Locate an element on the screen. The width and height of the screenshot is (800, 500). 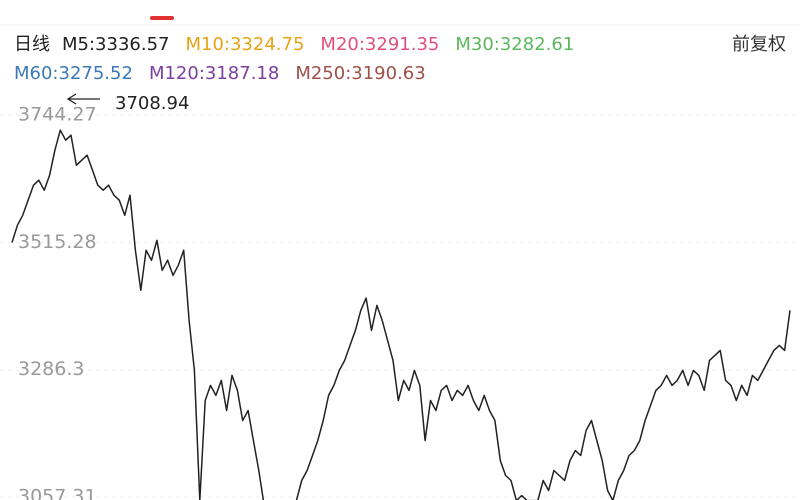
ma-indicator: M10:3324.75 is located at coordinates (244, 44).